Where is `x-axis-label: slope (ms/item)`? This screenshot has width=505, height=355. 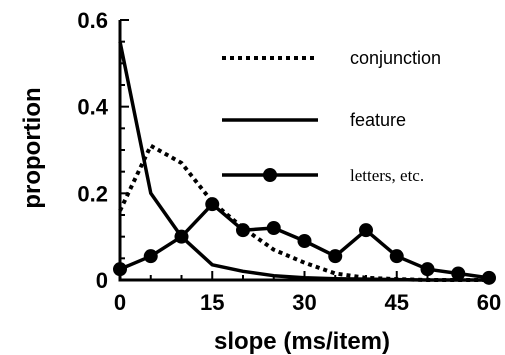
x-axis-label: slope (ms/item) is located at coordinates (302, 341).